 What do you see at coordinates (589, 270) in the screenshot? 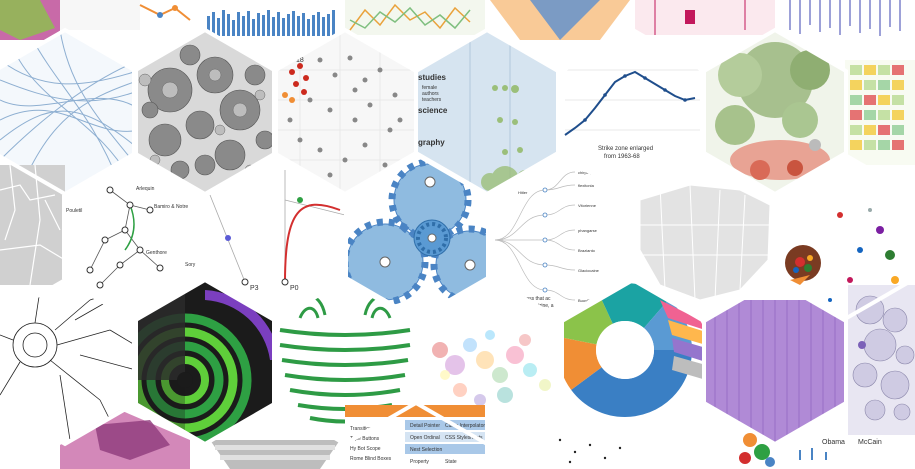
I see `tree-label-5: Glaciocaine` at bounding box center [589, 270].